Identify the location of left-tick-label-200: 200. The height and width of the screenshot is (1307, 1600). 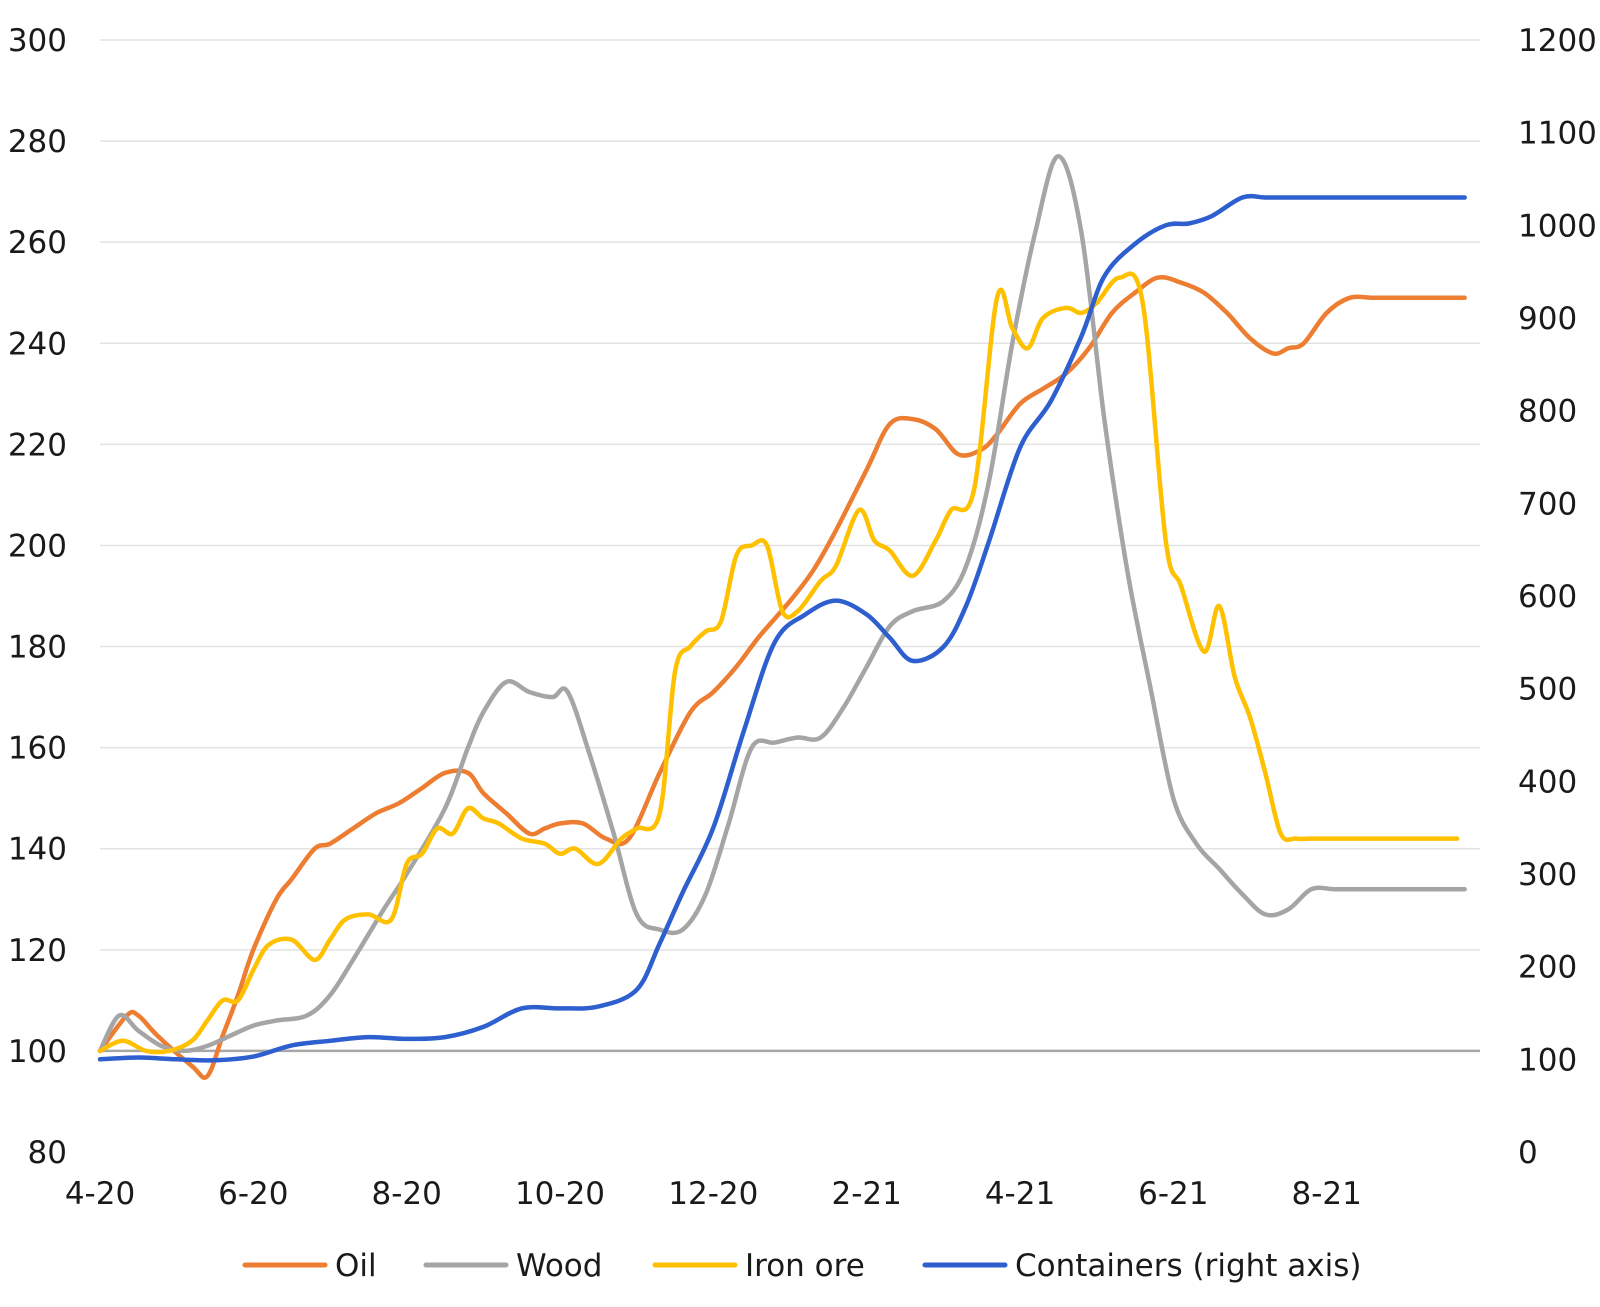
(37, 546).